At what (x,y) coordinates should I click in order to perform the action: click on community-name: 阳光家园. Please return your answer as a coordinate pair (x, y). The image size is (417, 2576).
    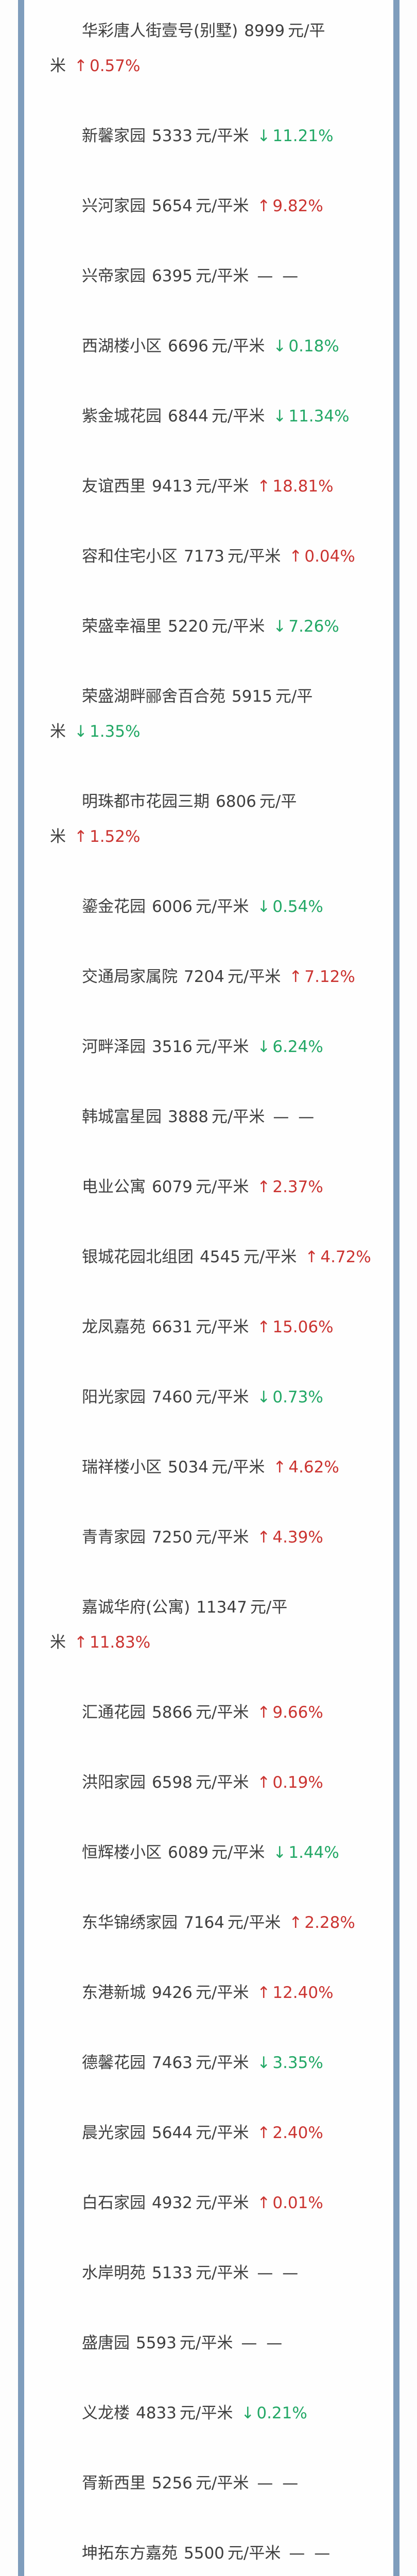
    Looking at the image, I should click on (114, 1397).